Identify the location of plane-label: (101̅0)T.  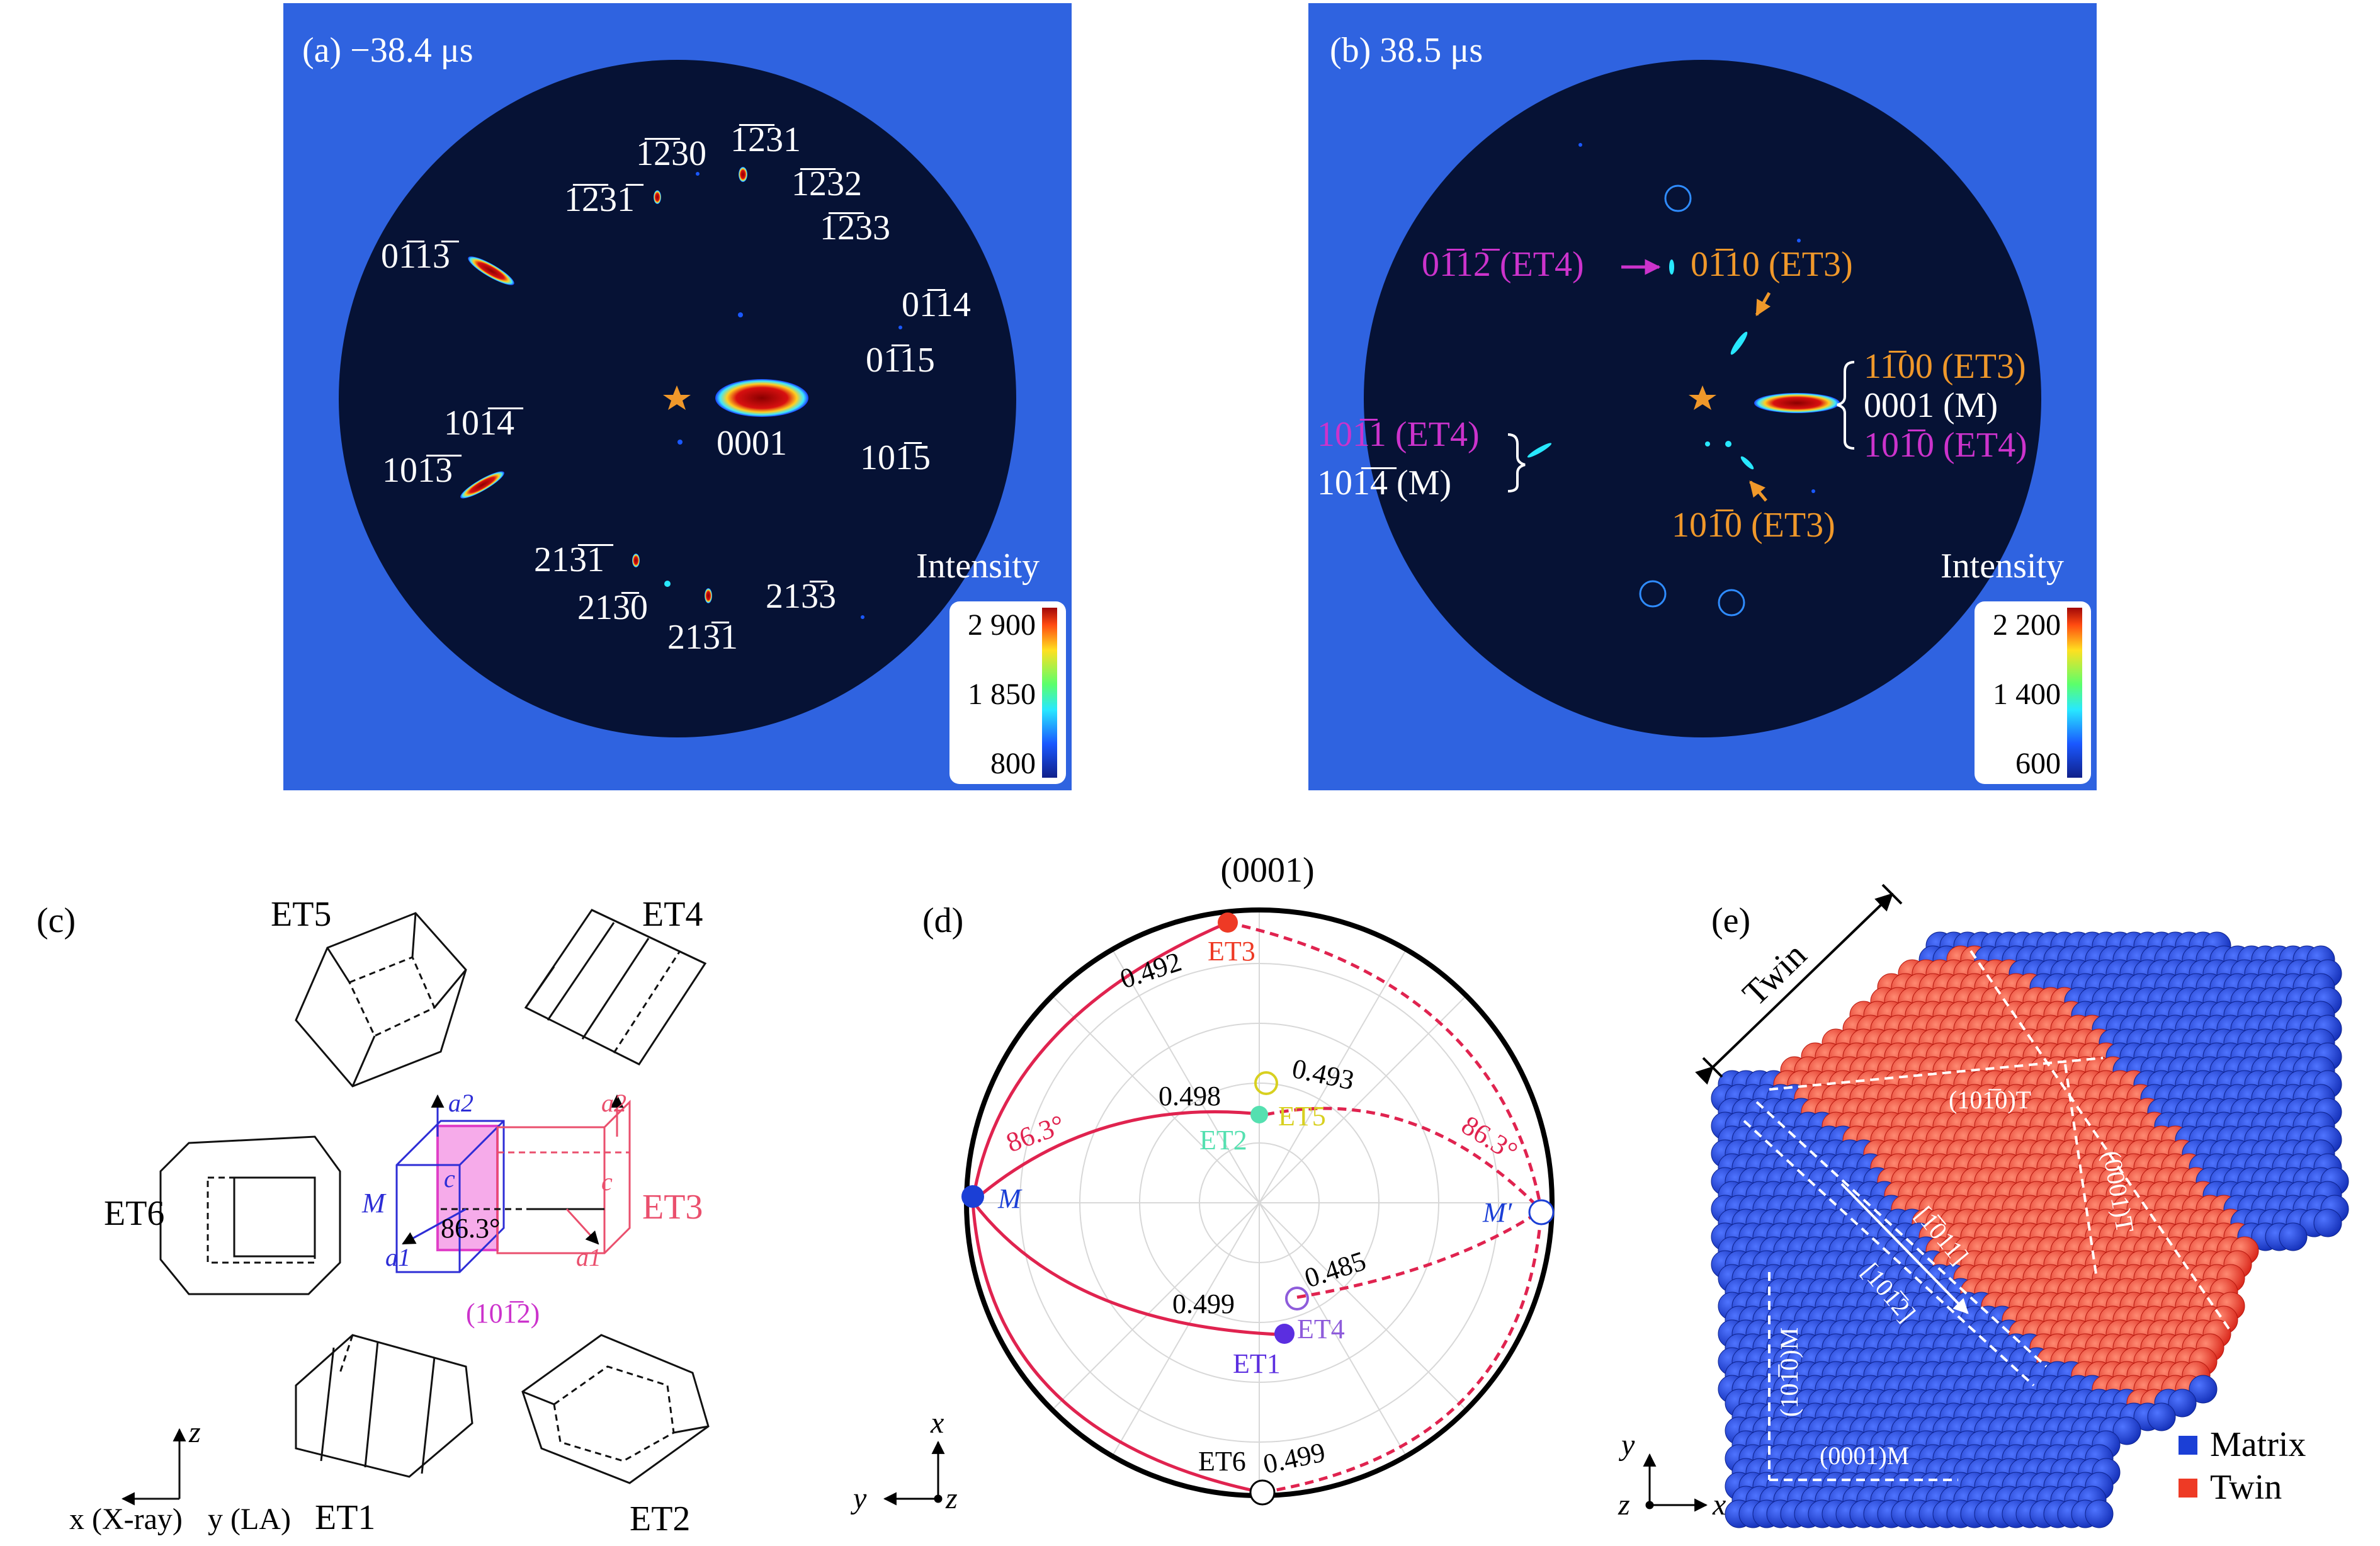
(1990, 1100).